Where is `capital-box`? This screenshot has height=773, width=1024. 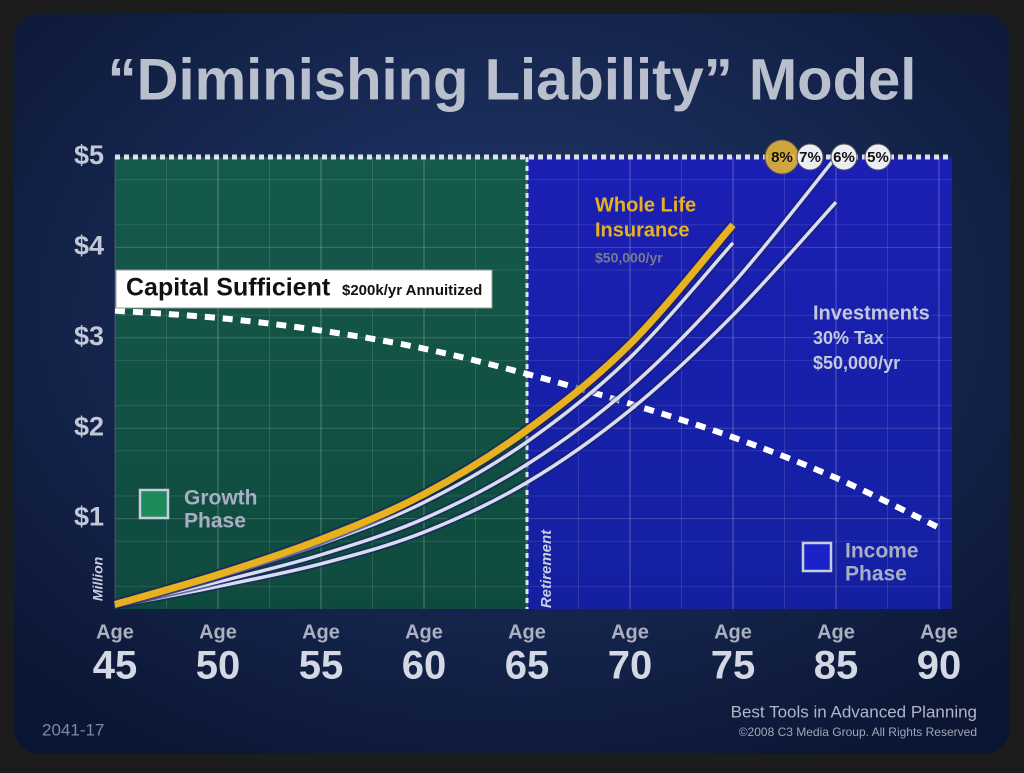
capital-box is located at coordinates (304, 289).